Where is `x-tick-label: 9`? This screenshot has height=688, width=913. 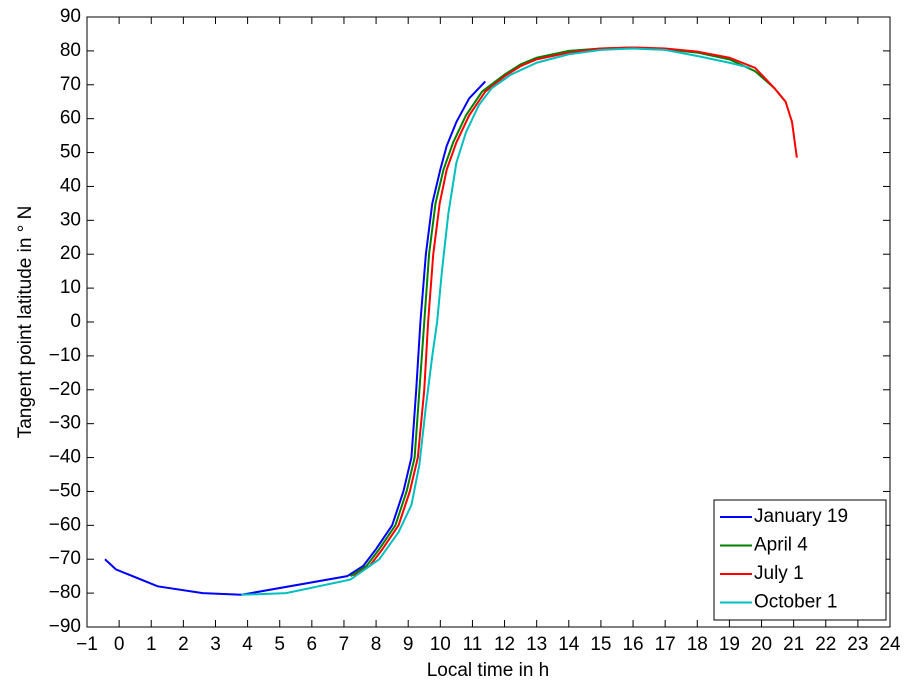
x-tick-label: 9 is located at coordinates (408, 644).